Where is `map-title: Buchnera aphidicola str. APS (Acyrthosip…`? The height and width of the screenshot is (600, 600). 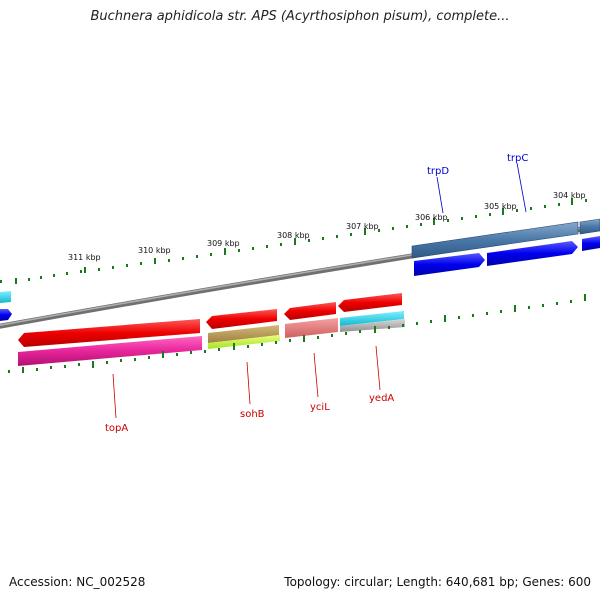
map-title: Buchnera aphidicola str. APS (Acyrthosip… is located at coordinates (300, 16).